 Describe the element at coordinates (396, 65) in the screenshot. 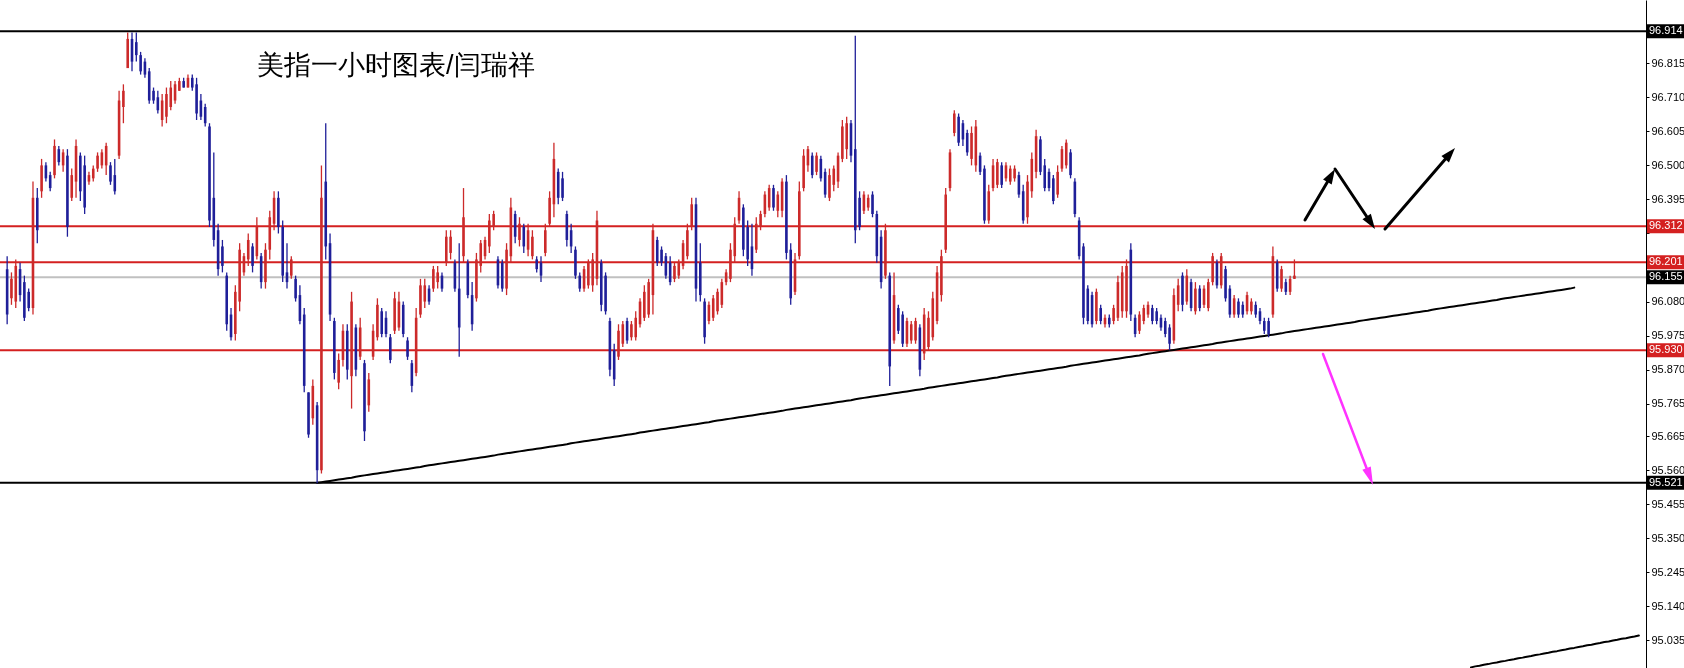

I see `text: 美指一小时图表/闫瑞祥` at that location.